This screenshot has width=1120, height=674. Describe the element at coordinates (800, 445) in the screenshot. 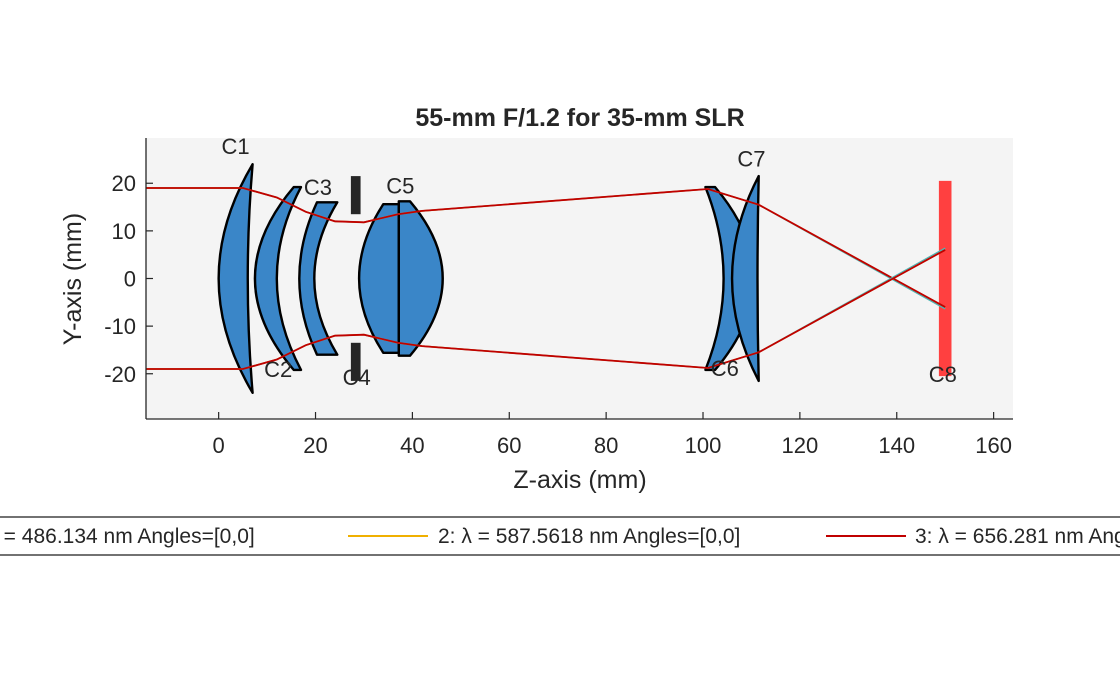

I see `x-tick-label: 120` at that location.